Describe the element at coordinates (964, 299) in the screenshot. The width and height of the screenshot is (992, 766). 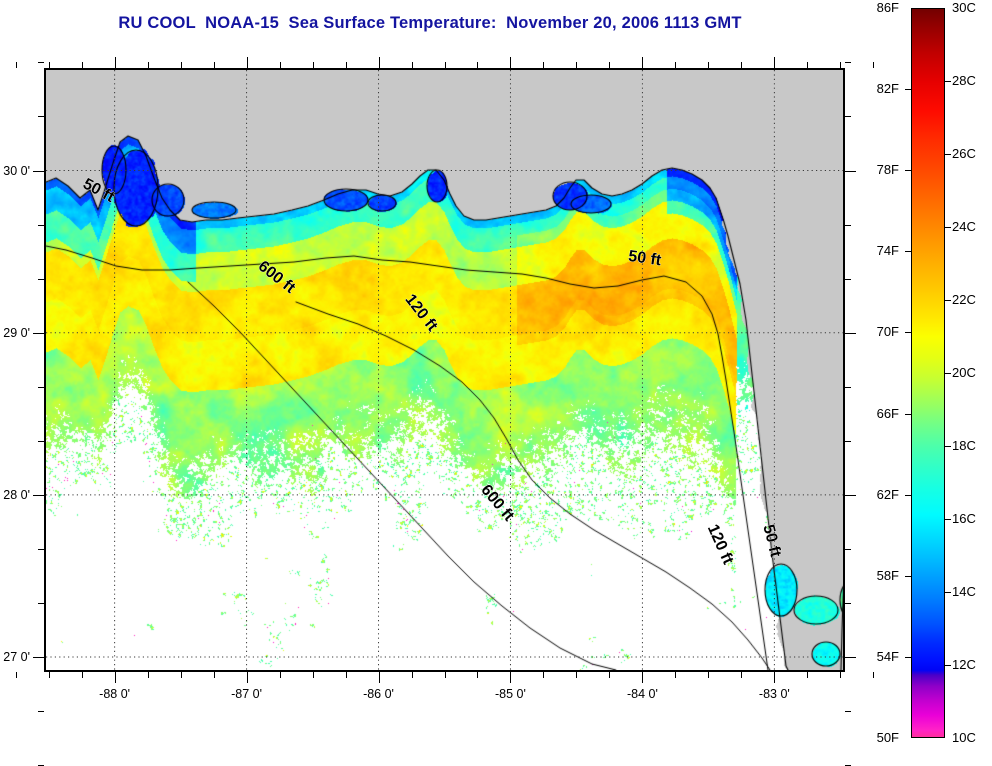
I see `colorbar-label-celsius: 22C` at that location.